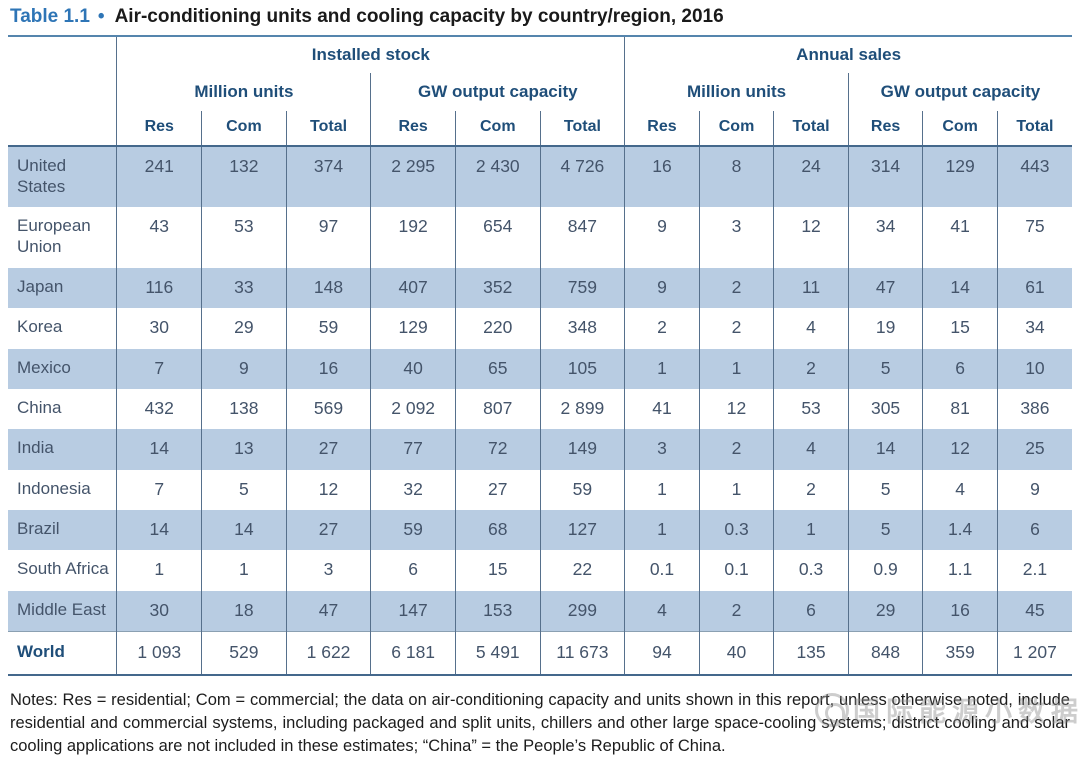 Image resolution: width=1080 pixels, height=761 pixels. What do you see at coordinates (1034, 611) in the screenshot?
I see `cell: 45` at bounding box center [1034, 611].